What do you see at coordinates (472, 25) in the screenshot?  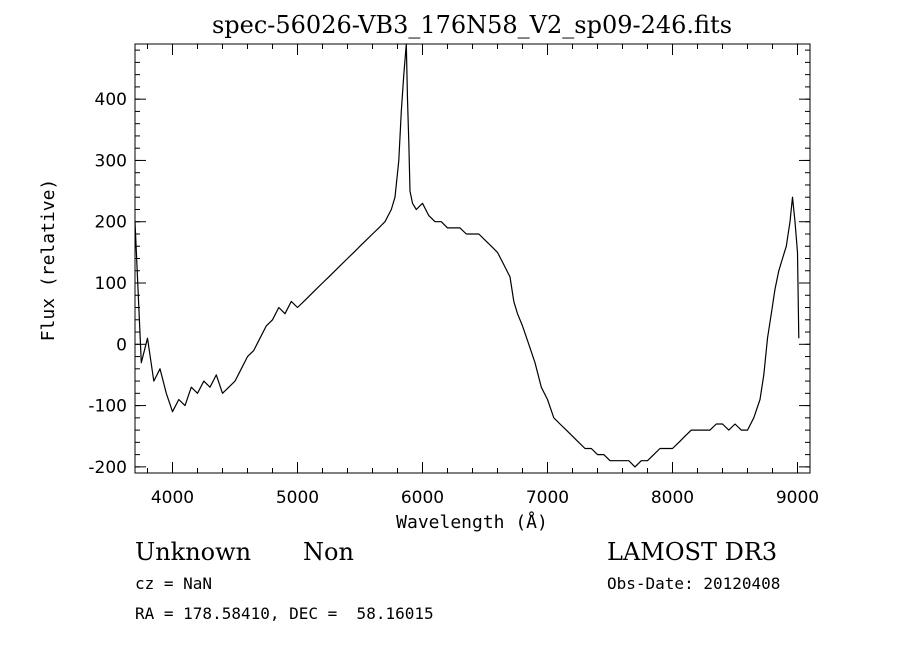 I see `chart-title: spec-56026-VB3_176N58_V2_sp09-246.fits` at bounding box center [472, 25].